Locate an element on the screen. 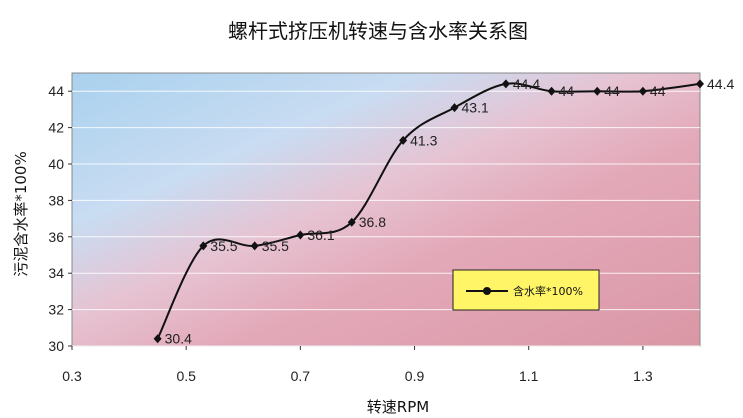 Image resolution: width=743 pixels, height=418 pixels. y-axis-label: 污泥含水率*100% is located at coordinates (21, 213).